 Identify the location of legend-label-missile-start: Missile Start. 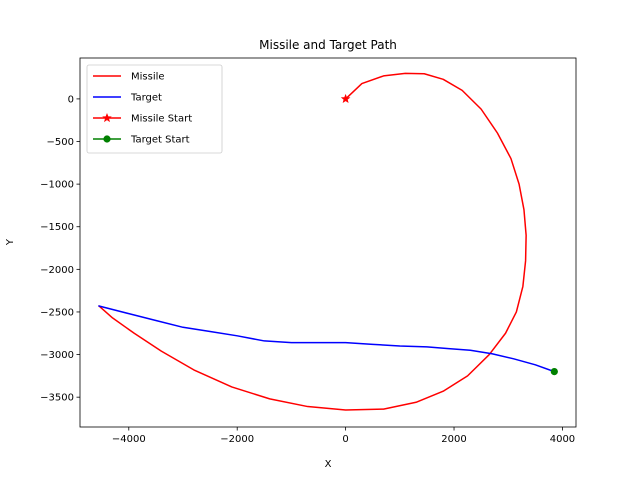
(161, 119).